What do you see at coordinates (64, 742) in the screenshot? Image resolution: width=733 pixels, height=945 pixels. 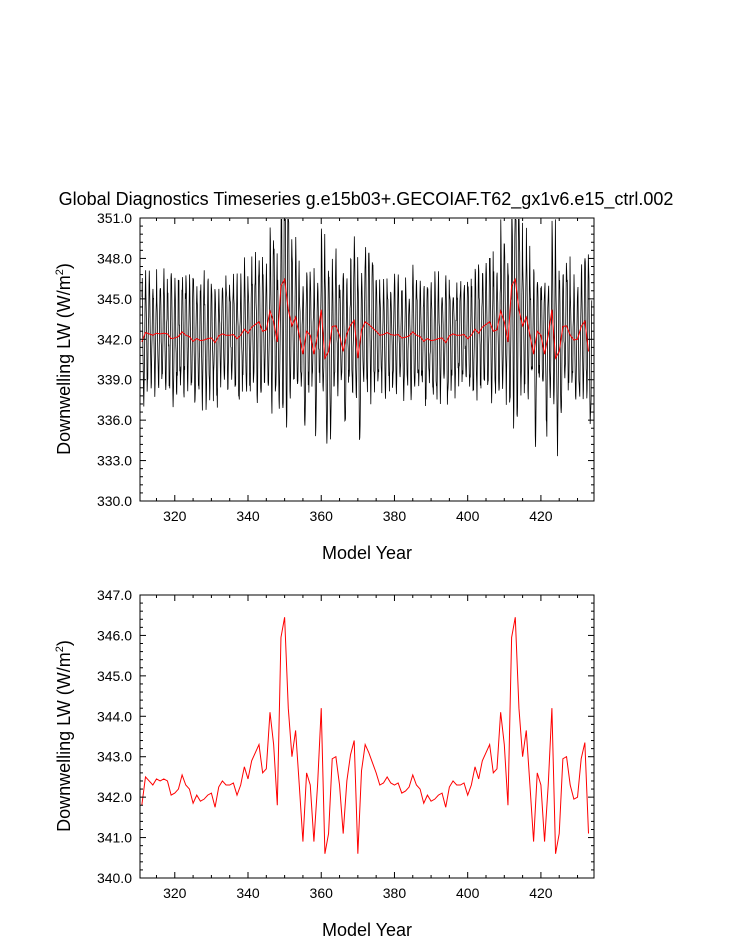 I see `bottom-y-axis-title-main: Downwelling LW (W/m` at bounding box center [64, 742].